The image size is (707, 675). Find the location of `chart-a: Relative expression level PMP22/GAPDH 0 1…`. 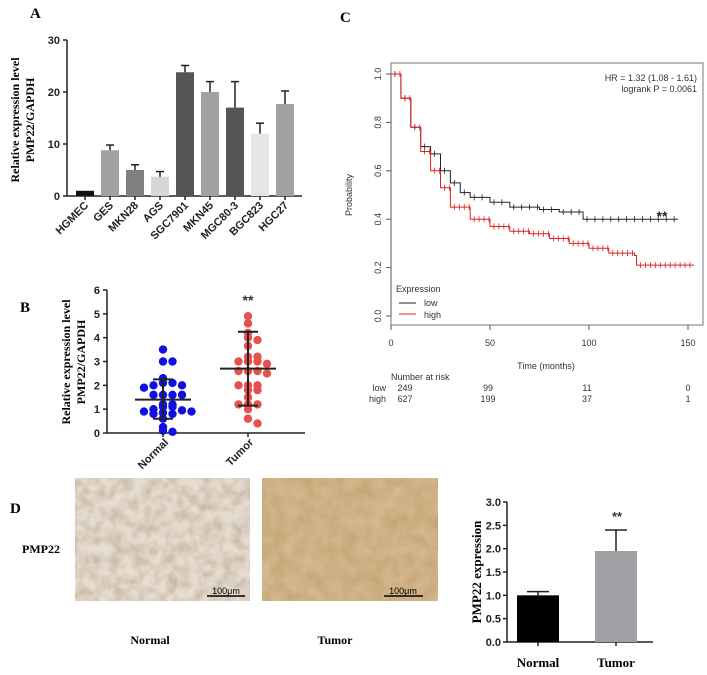

chart-a: Relative expression level PMP22/GAPDH 0 1… is located at coordinates (155, 138).